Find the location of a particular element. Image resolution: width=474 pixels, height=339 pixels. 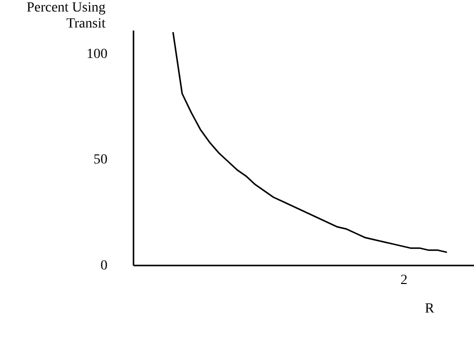

y-axis-title: Percent Using Transit is located at coordinates (66, 16).